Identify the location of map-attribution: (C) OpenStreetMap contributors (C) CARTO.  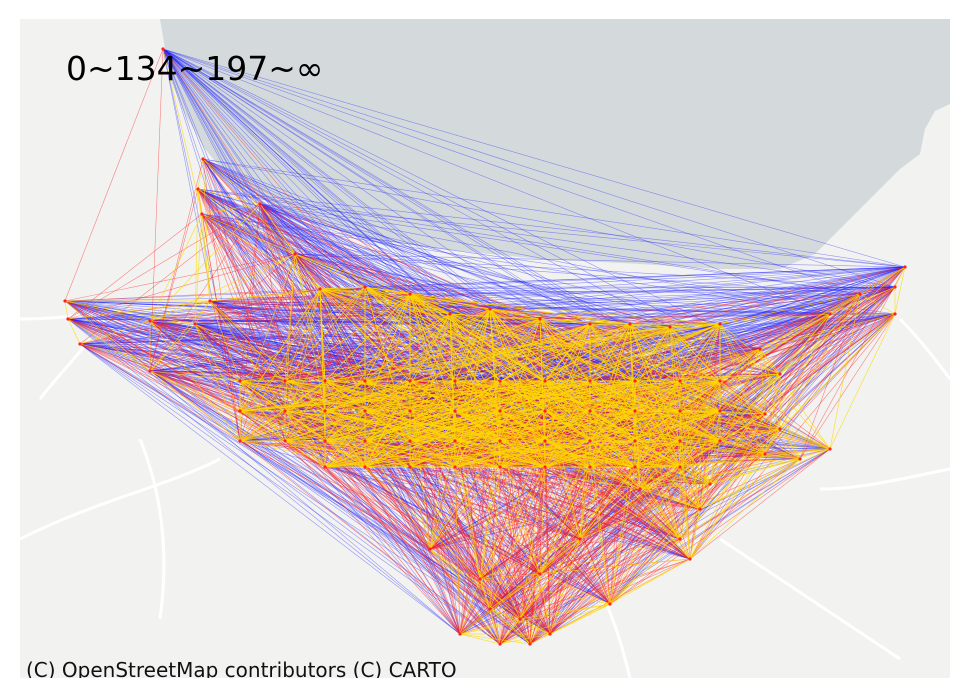
(241, 668).